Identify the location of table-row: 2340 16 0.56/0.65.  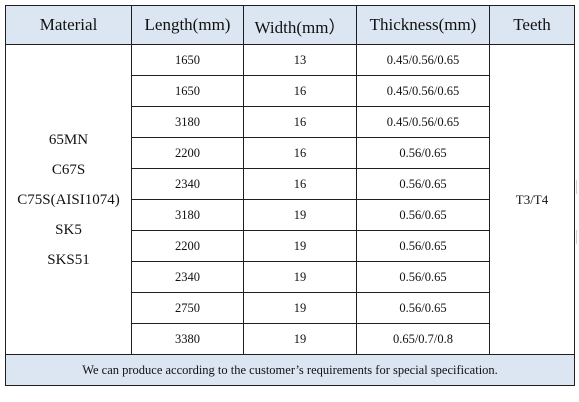
(290, 184).